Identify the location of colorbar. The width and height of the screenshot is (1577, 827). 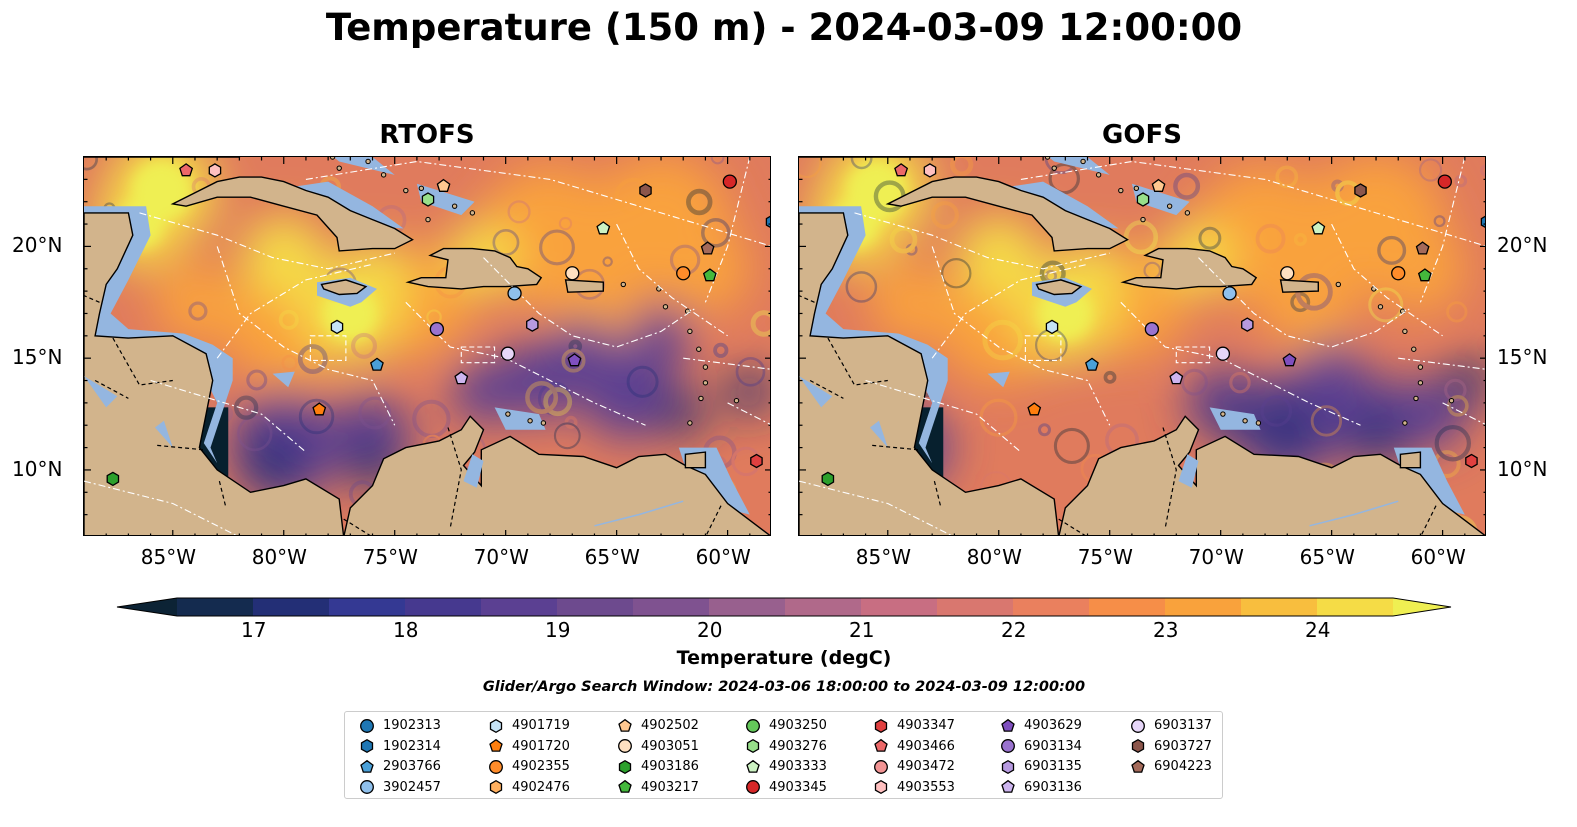
(784, 607).